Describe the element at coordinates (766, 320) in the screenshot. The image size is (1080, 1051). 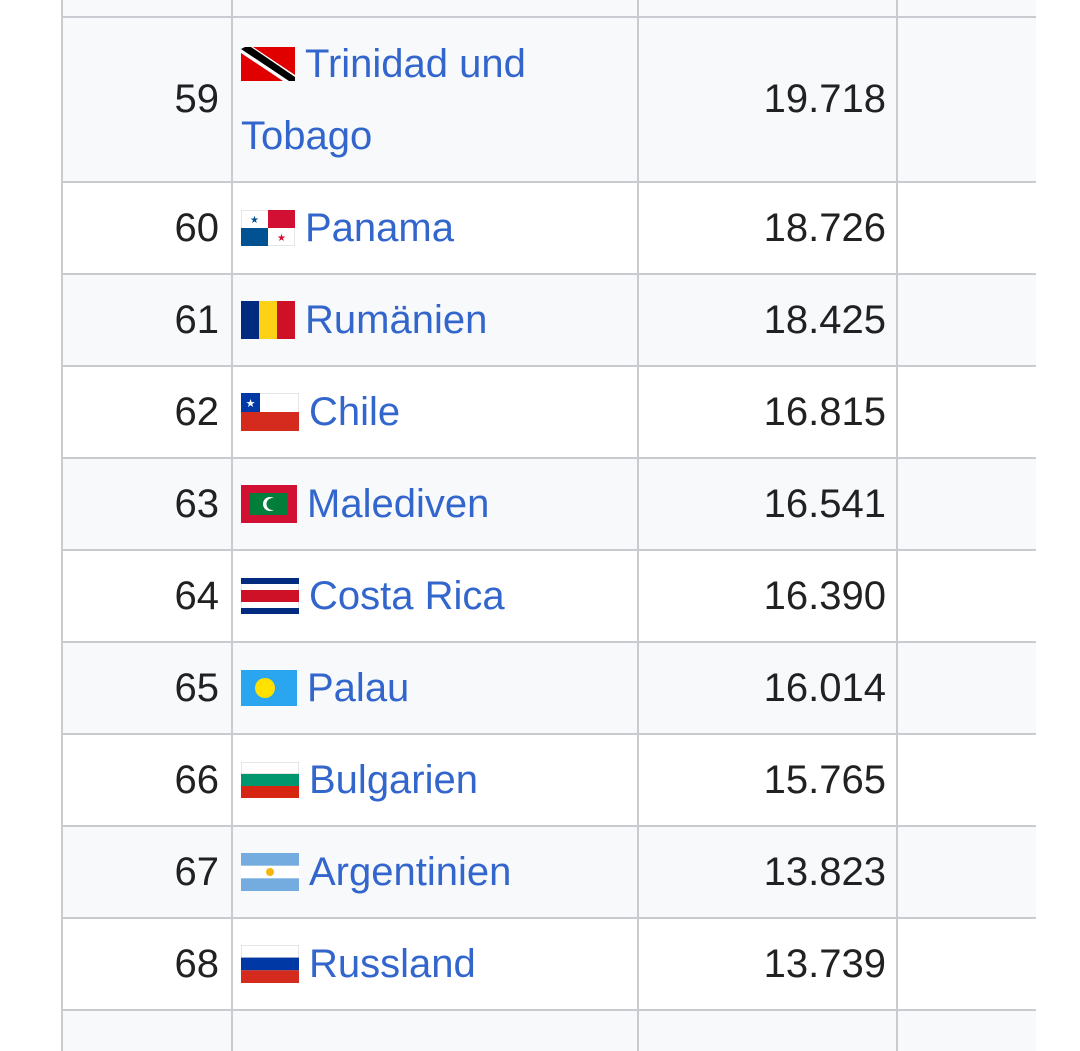
I see `value-cell: 18.425` at that location.